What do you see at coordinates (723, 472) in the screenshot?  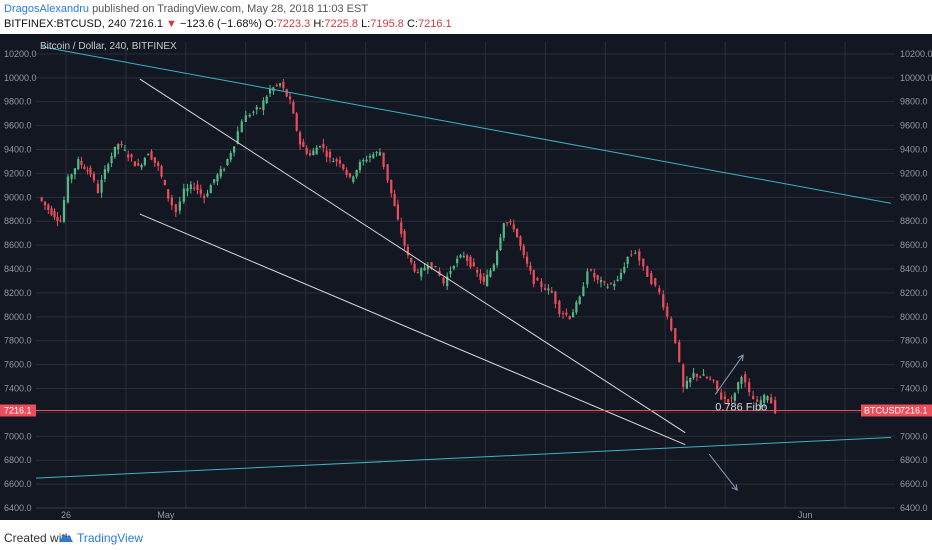 I see `breakdown-arrow` at bounding box center [723, 472].